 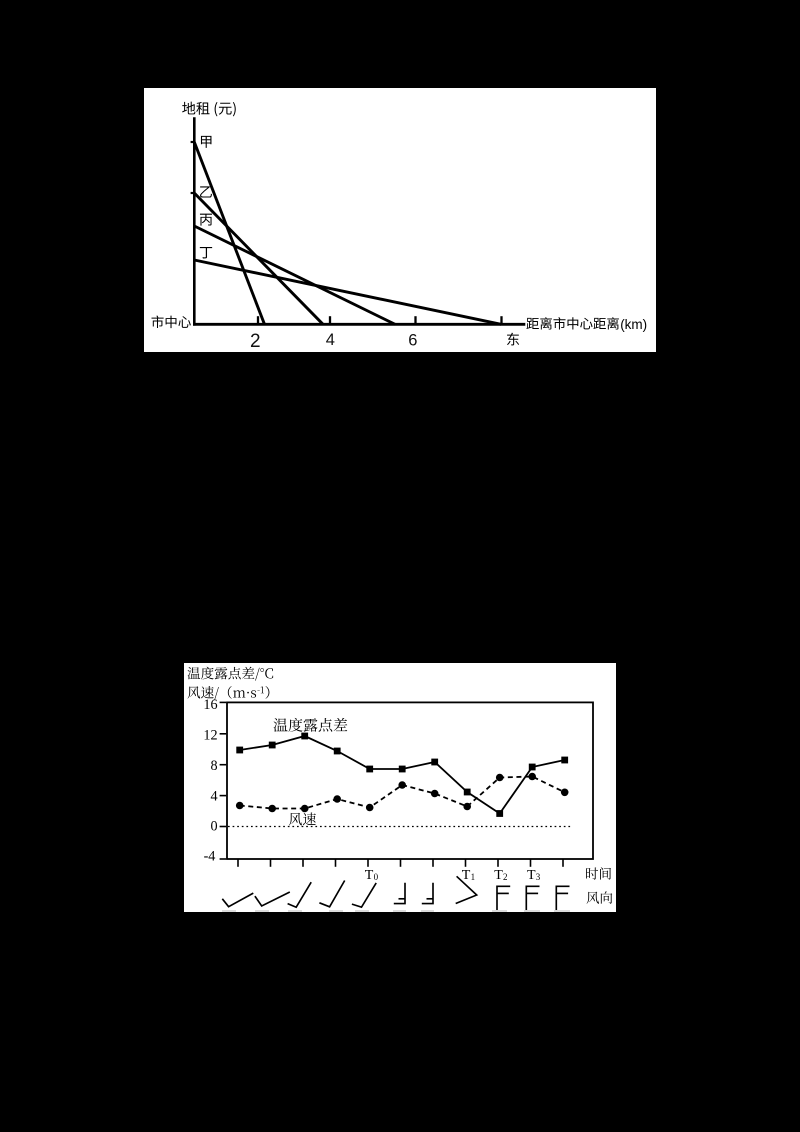 I want to click on svg-text: -4, so click(x=210, y=856).